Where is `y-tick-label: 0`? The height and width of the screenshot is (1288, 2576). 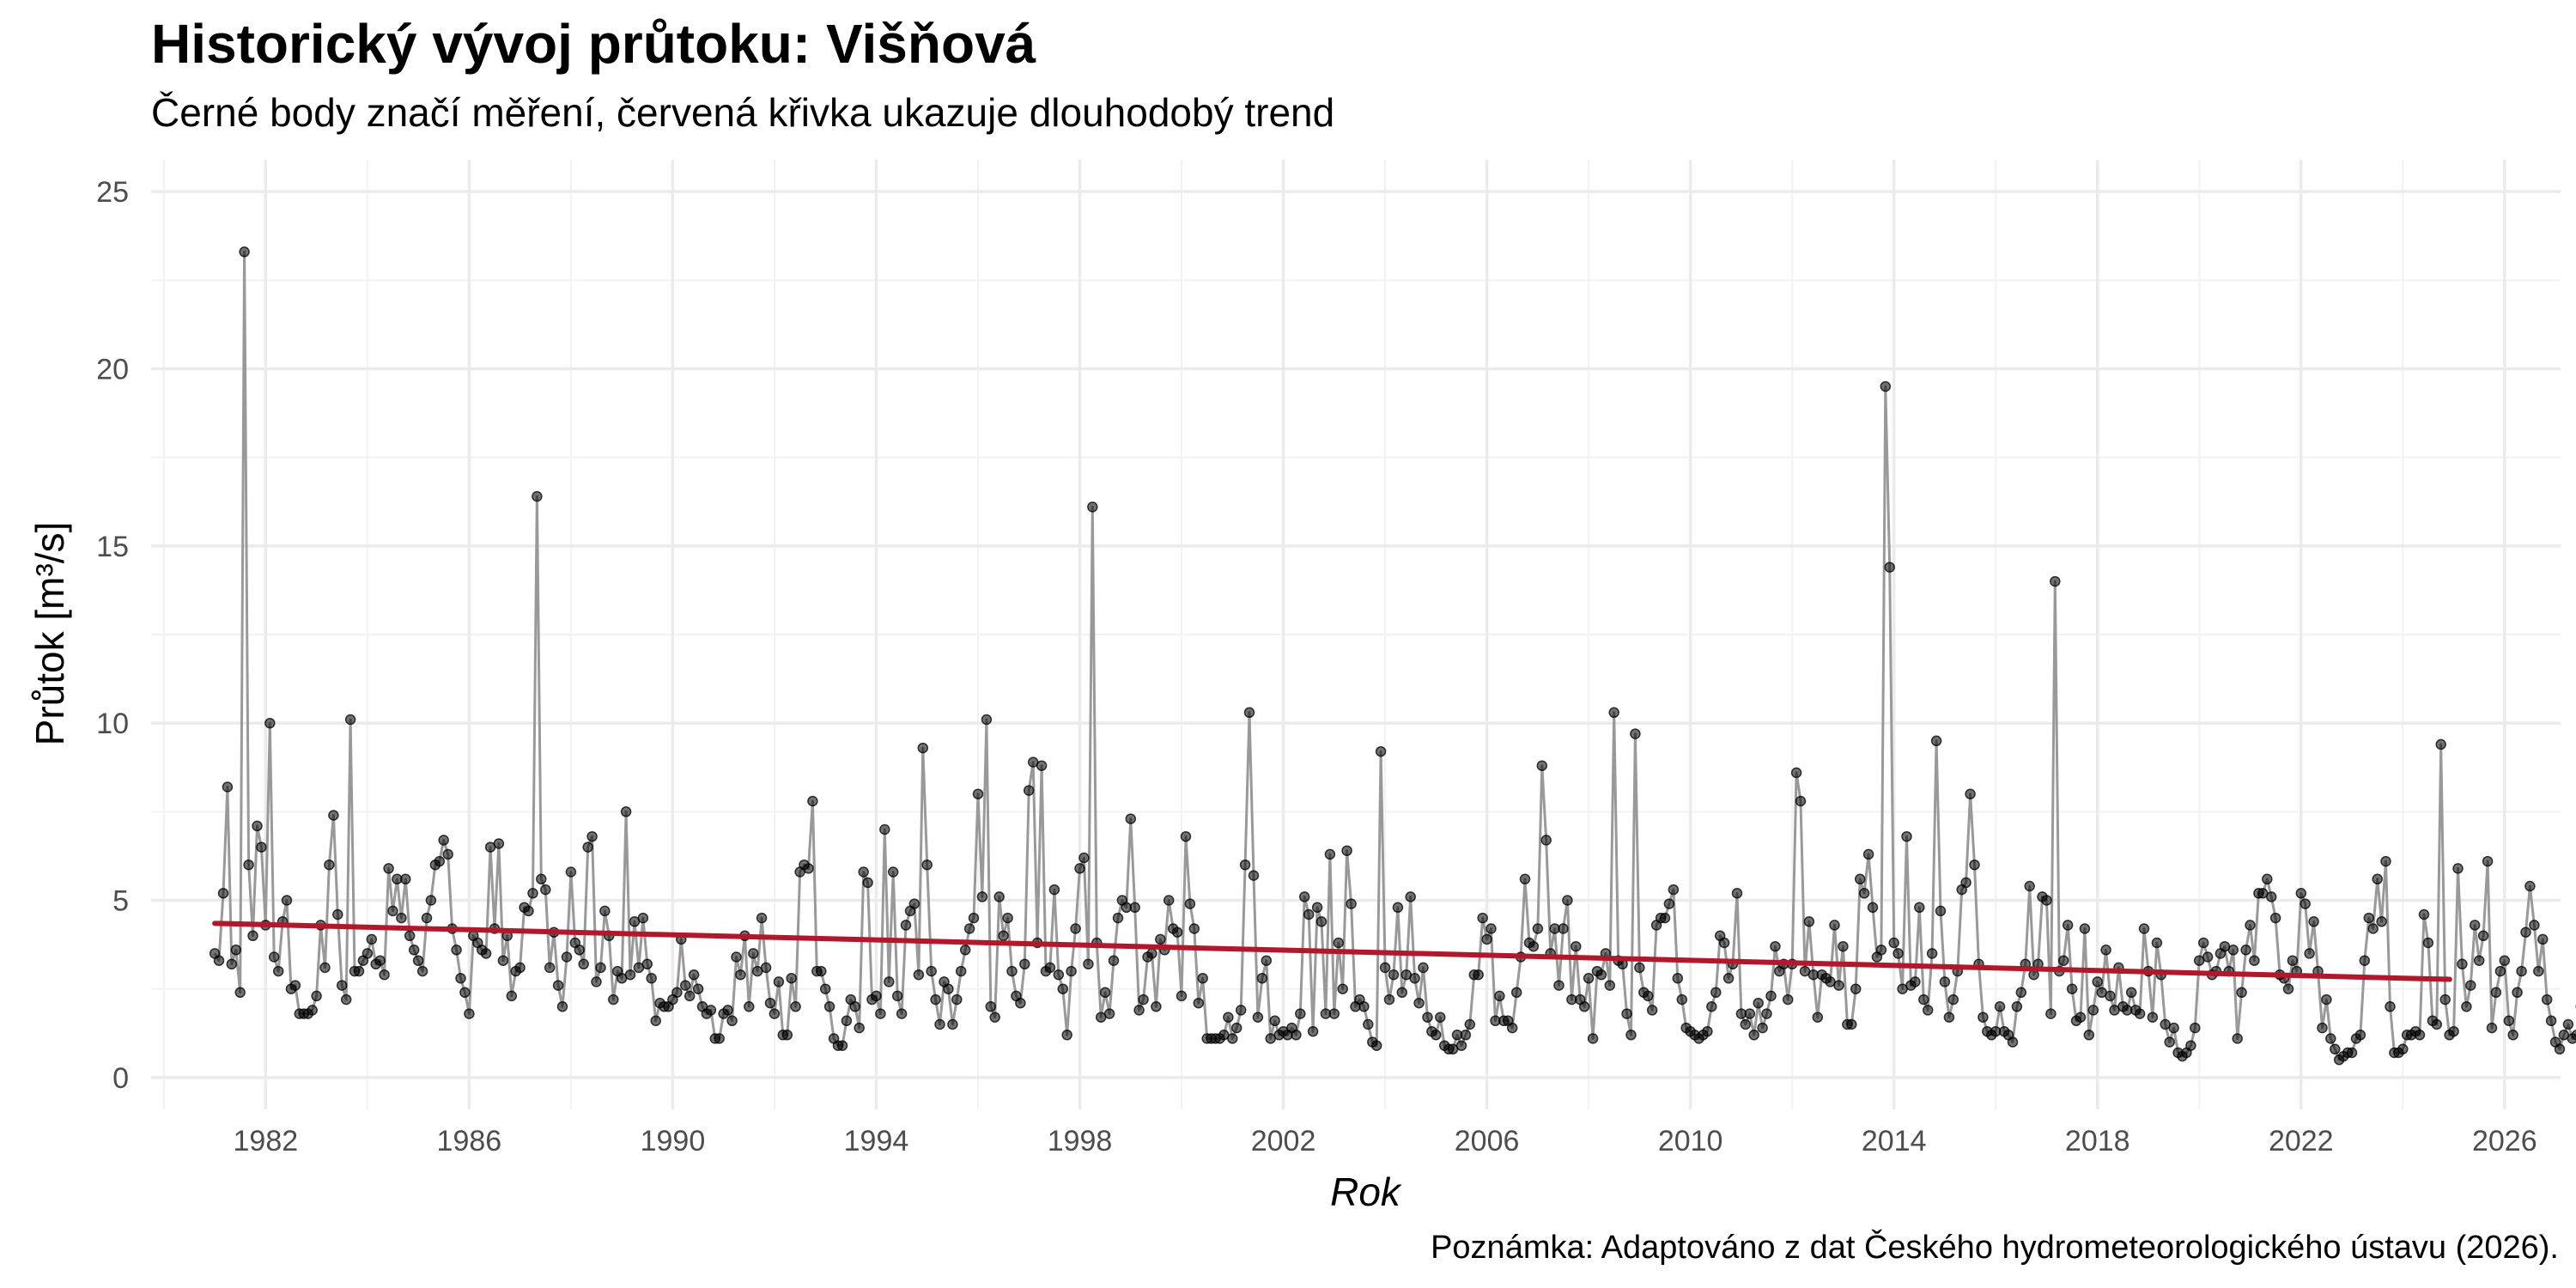
y-tick-label: 0 is located at coordinates (121, 1078).